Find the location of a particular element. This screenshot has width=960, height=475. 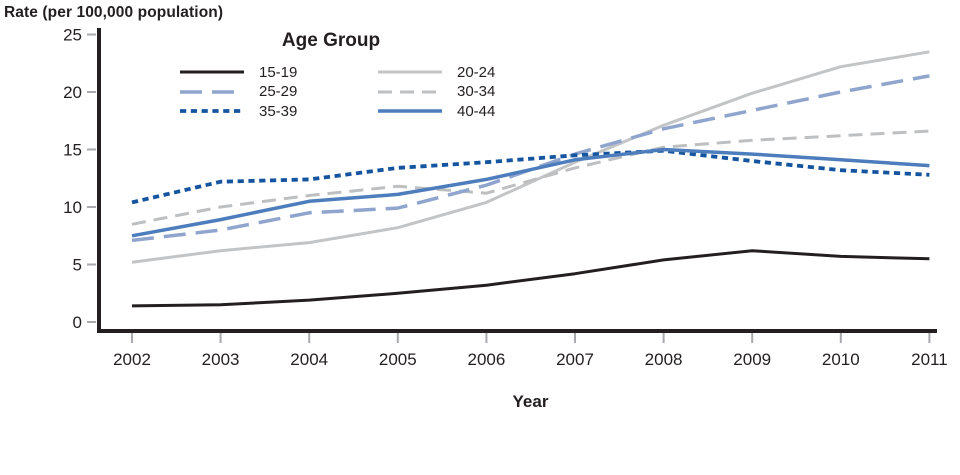

y-tick-label: 10 is located at coordinates (72, 207).